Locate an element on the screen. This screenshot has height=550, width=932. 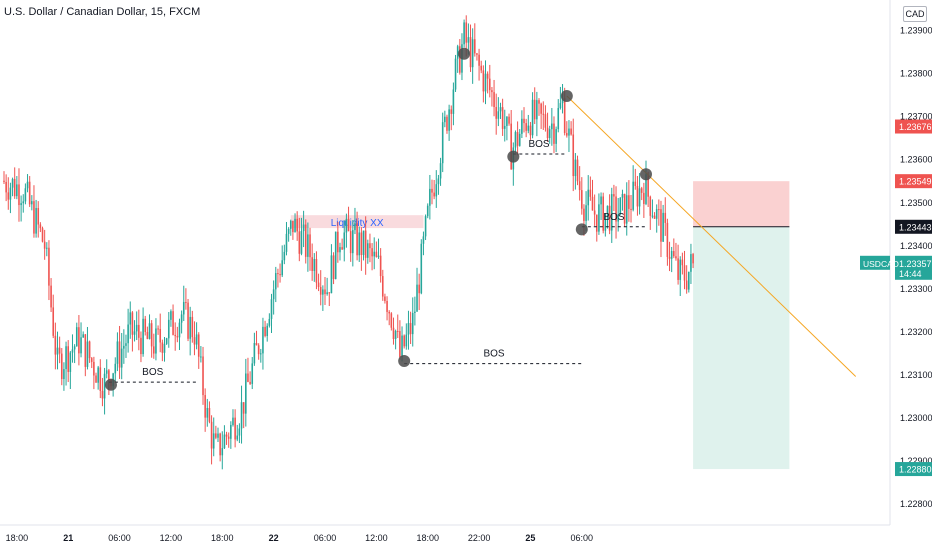
time-tick-label: 06:00 is located at coordinates (119, 538).